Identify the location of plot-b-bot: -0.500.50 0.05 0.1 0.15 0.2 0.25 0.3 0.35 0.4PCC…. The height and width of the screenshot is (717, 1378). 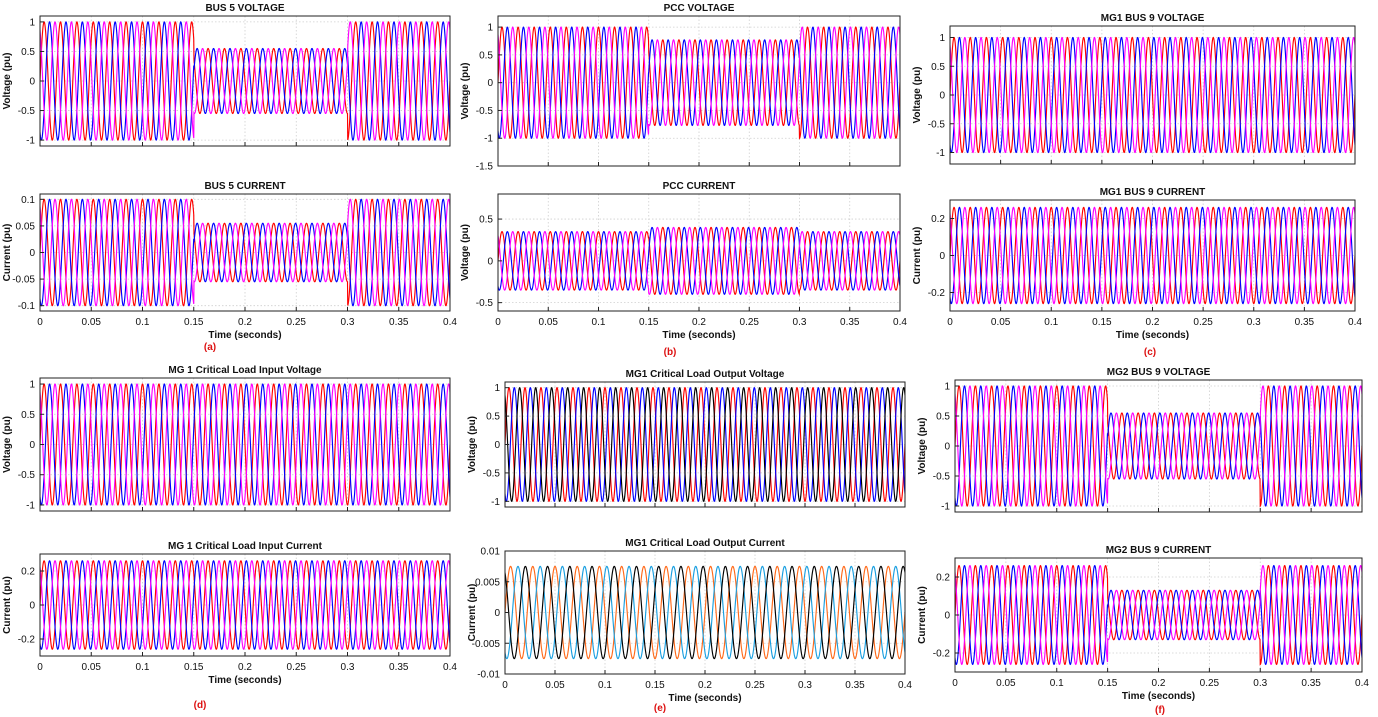
(683, 261).